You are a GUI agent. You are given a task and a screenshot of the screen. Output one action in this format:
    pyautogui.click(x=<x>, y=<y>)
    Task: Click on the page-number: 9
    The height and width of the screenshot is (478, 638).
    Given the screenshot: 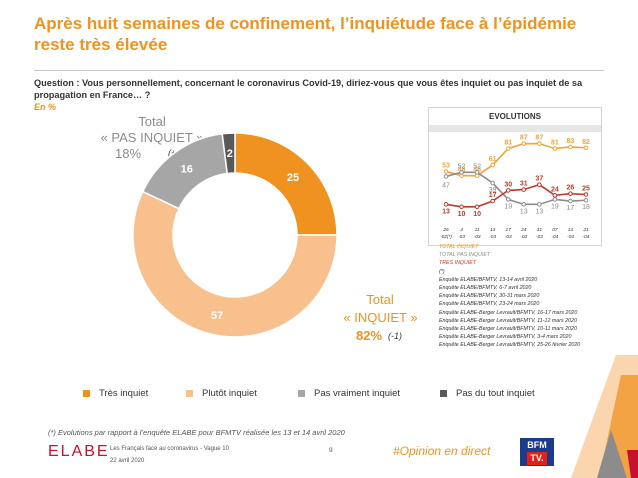 What is the action you would take?
    pyautogui.click(x=331, y=450)
    